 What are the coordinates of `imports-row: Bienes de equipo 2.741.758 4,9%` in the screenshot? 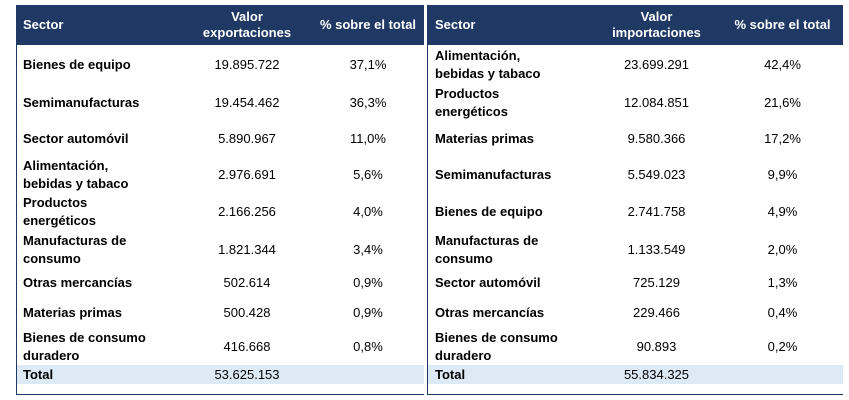 It's located at (635, 211).